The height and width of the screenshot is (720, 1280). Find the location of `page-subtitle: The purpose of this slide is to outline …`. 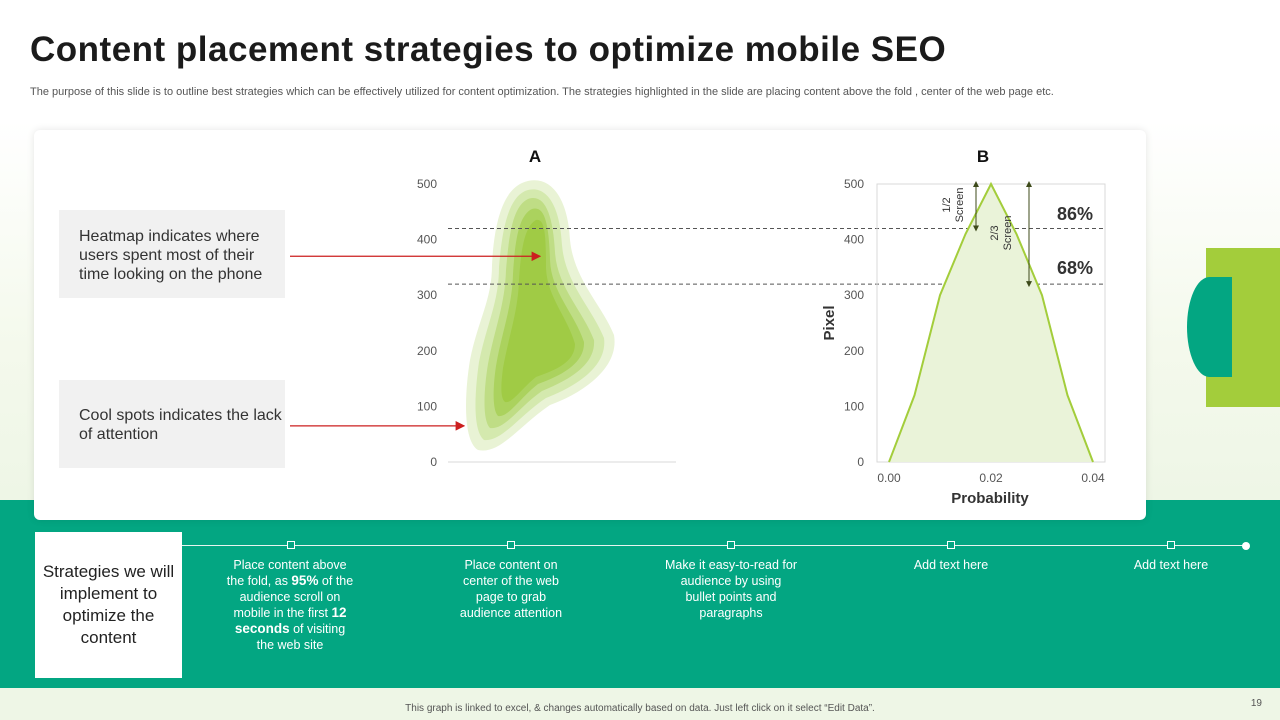

page-subtitle: The purpose of this slide is to outline … is located at coordinates (542, 92).